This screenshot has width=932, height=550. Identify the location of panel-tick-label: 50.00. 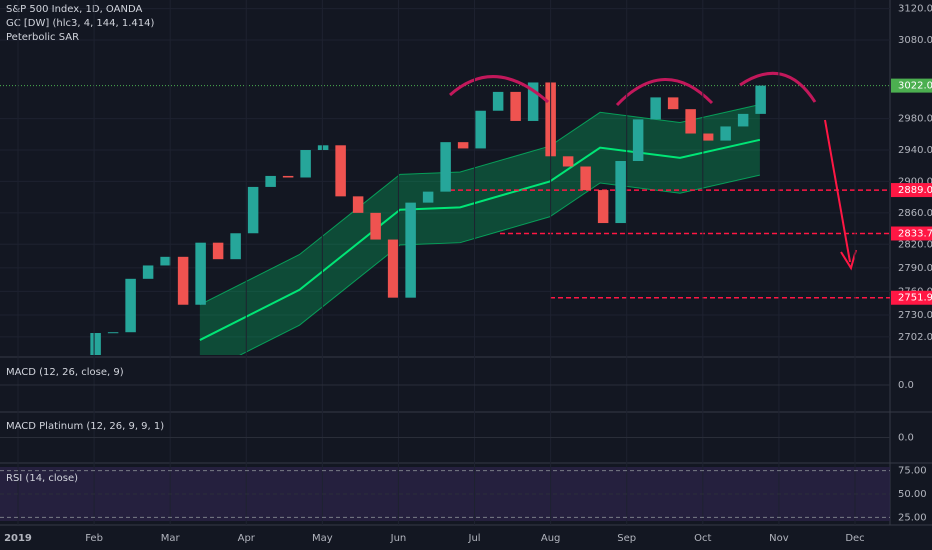
(912, 494).